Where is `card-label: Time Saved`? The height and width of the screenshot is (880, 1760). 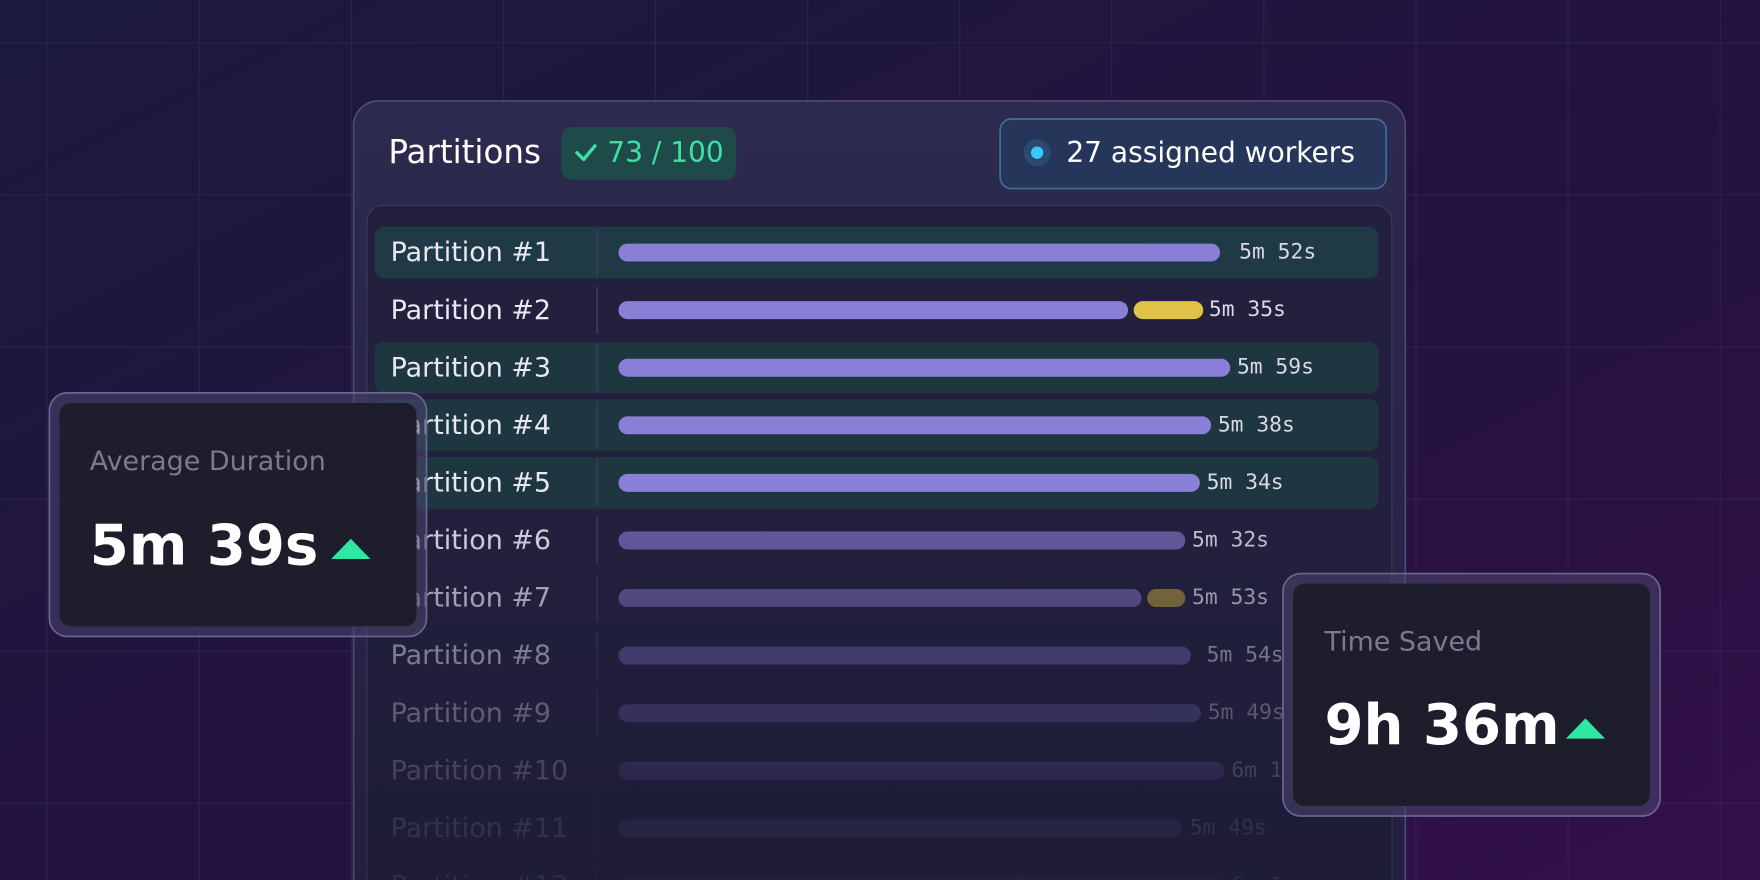 card-label: Time Saved is located at coordinates (1402, 642).